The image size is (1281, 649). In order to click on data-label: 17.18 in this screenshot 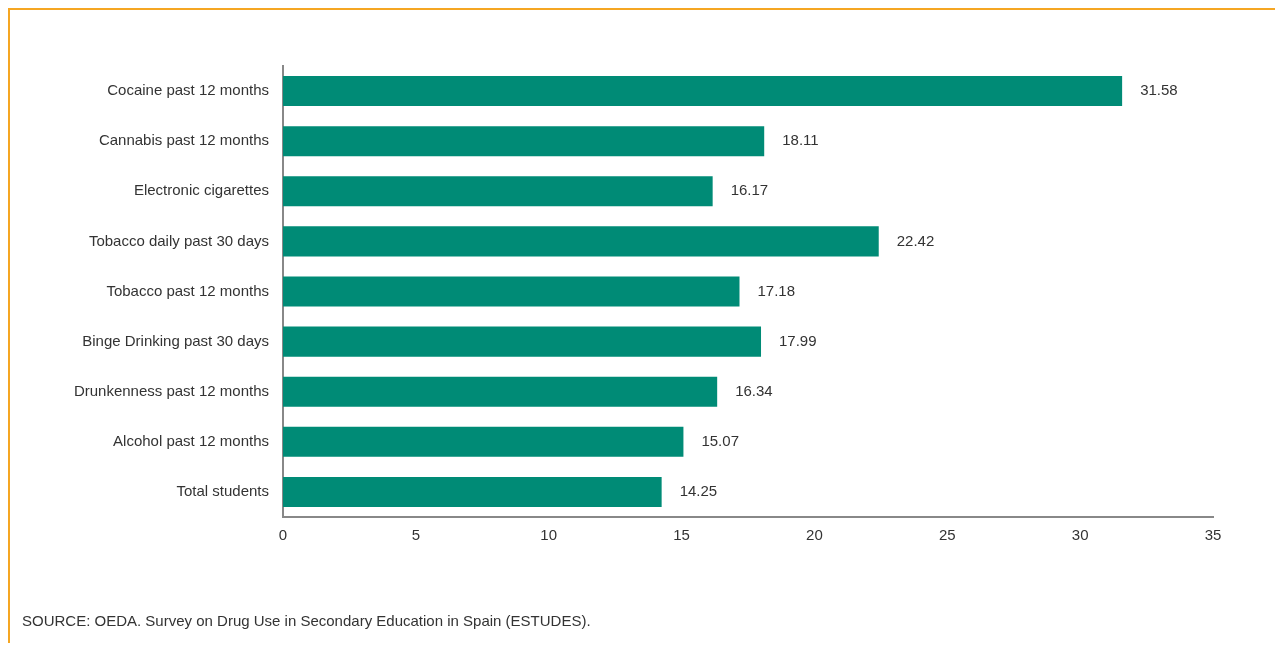, I will do `click(776, 290)`.